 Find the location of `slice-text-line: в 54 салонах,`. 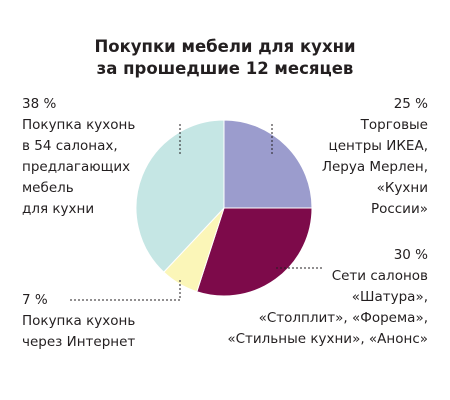

slice-text-line: в 54 салонах, is located at coordinates (70, 146).